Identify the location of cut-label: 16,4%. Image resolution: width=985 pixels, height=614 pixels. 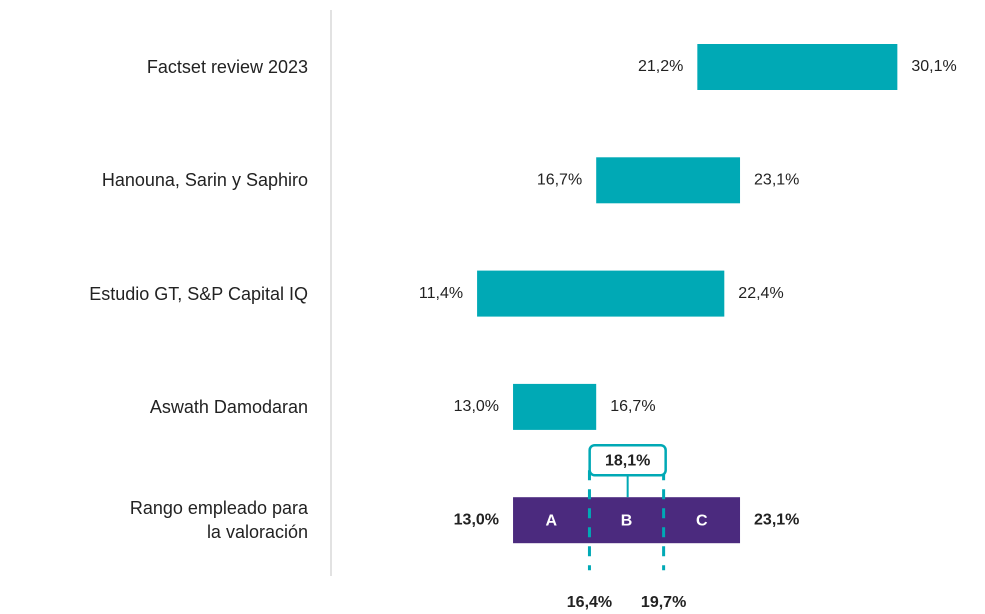
(589, 602).